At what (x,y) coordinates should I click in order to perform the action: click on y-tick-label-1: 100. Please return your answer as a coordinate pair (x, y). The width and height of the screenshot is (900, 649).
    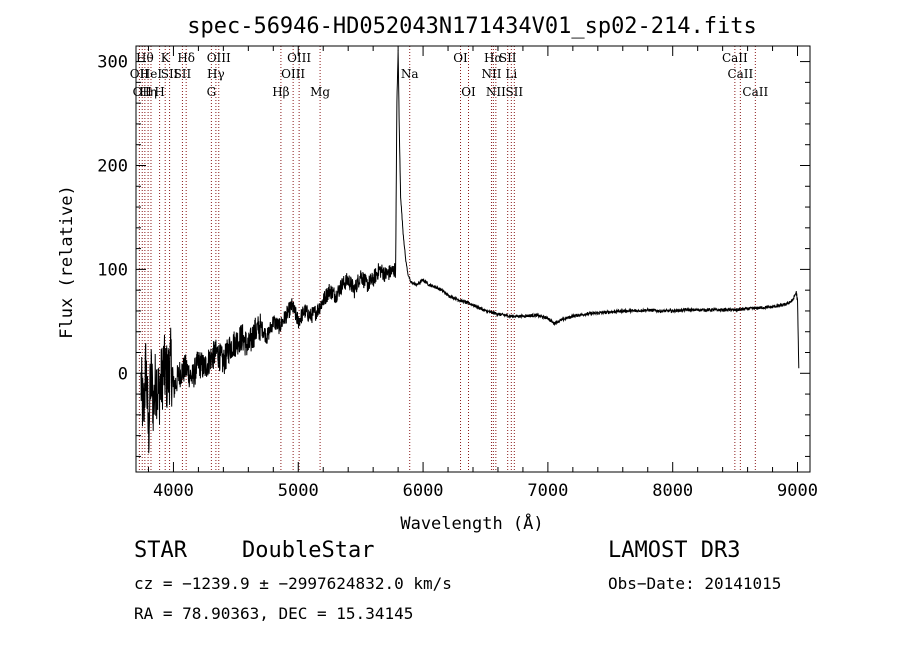
    Looking at the image, I should click on (112, 270).